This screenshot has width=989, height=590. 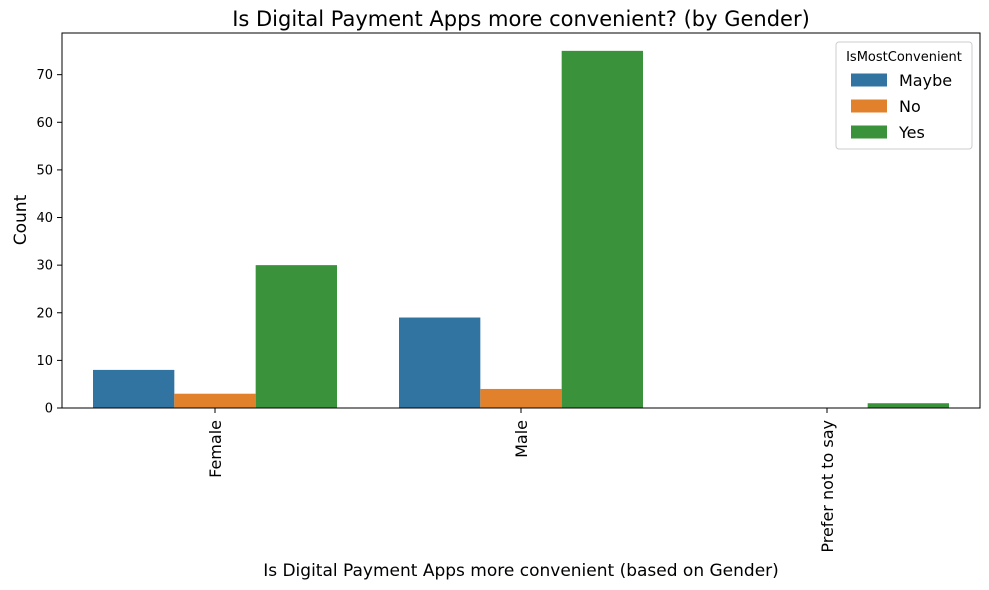 What do you see at coordinates (44, 170) in the screenshot?
I see `y-tick-label: 50` at bounding box center [44, 170].